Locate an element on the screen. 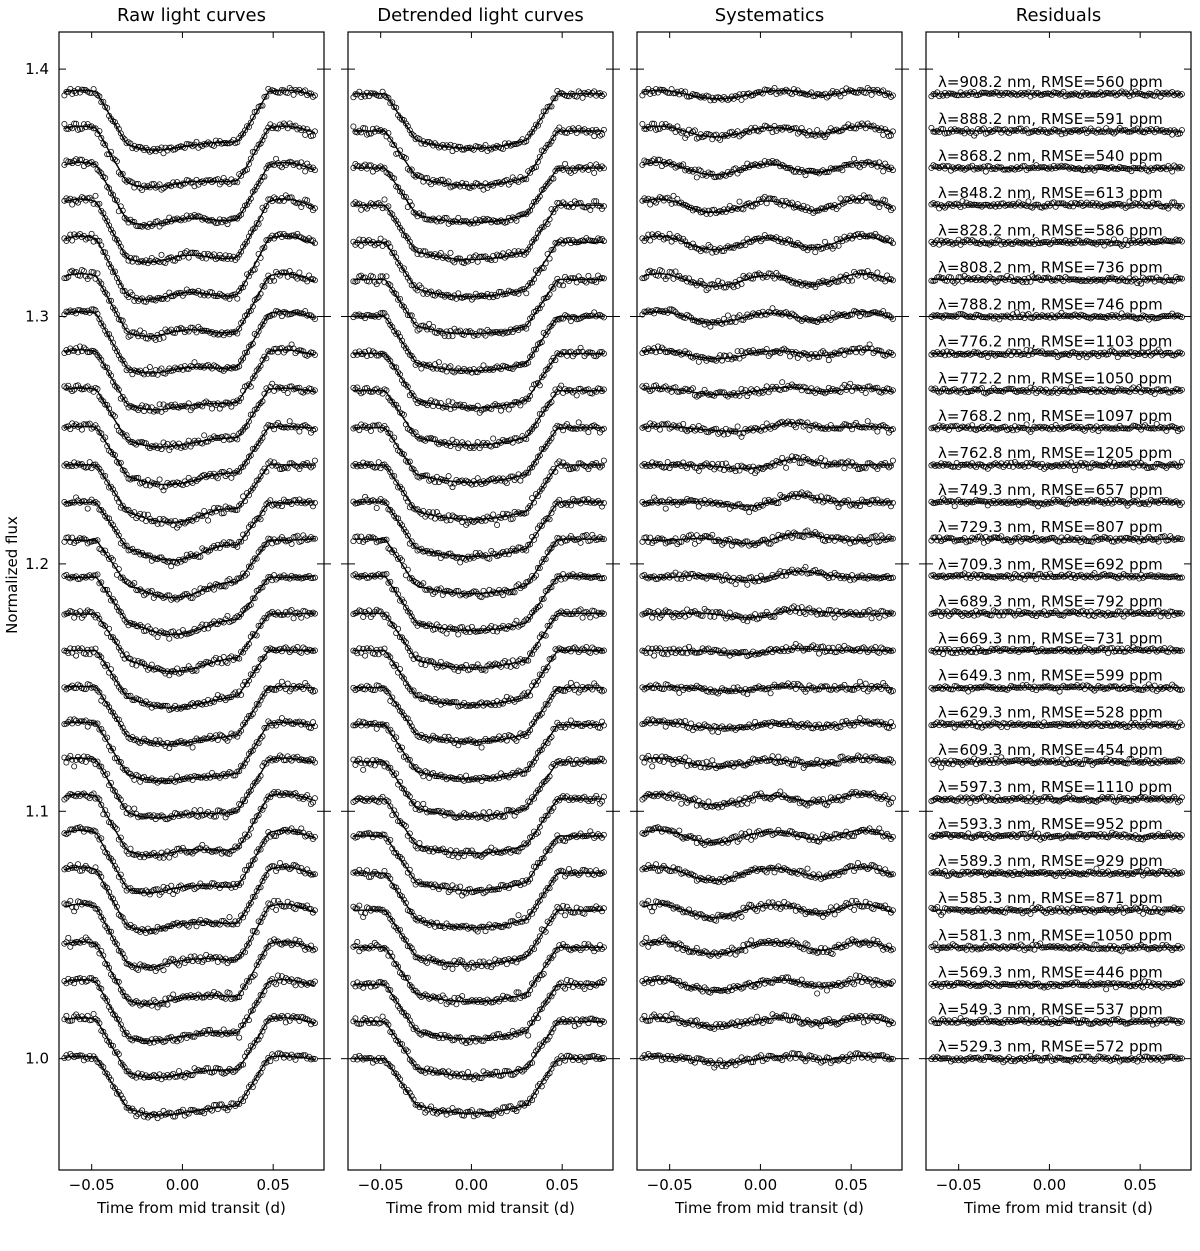 This screenshot has width=1200, height=1251. y-tick-label: 1.2 is located at coordinates (37, 564).